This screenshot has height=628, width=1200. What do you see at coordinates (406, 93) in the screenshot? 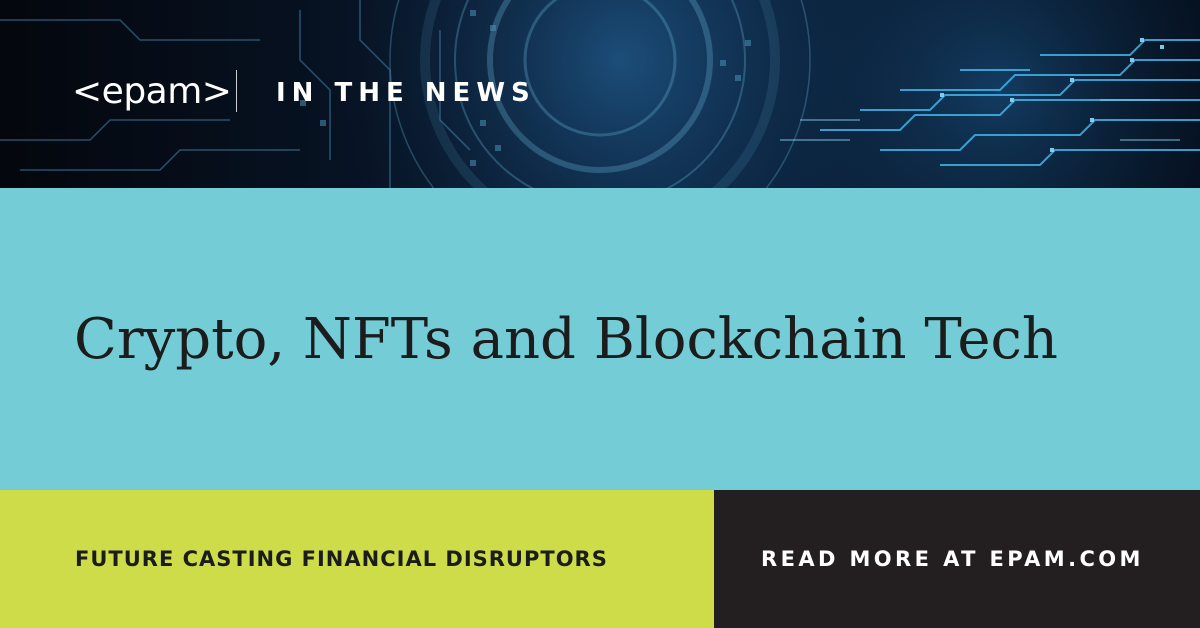
I see `in-the-news-label: IN THE NEWS` at bounding box center [406, 93].